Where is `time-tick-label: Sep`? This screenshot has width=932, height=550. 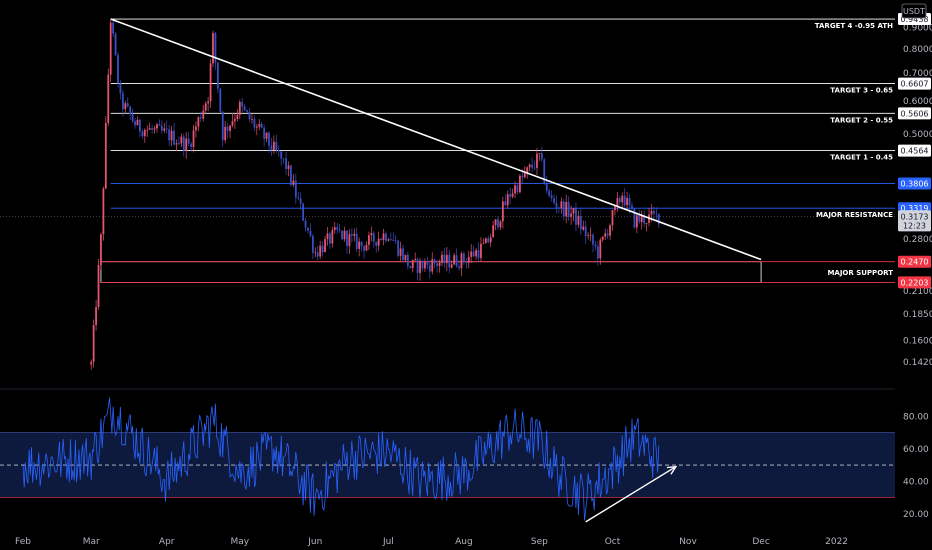
time-tick-label: Sep is located at coordinates (539, 542).